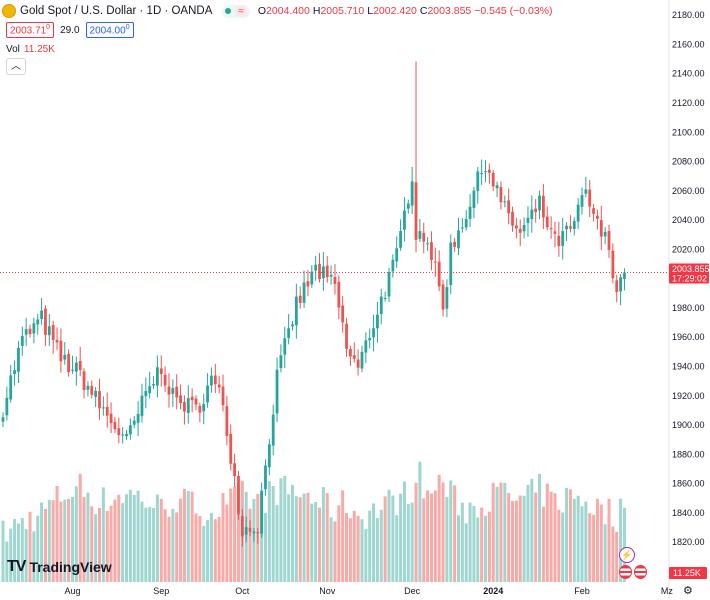  I want to click on us-flag-icon, so click(625, 572).